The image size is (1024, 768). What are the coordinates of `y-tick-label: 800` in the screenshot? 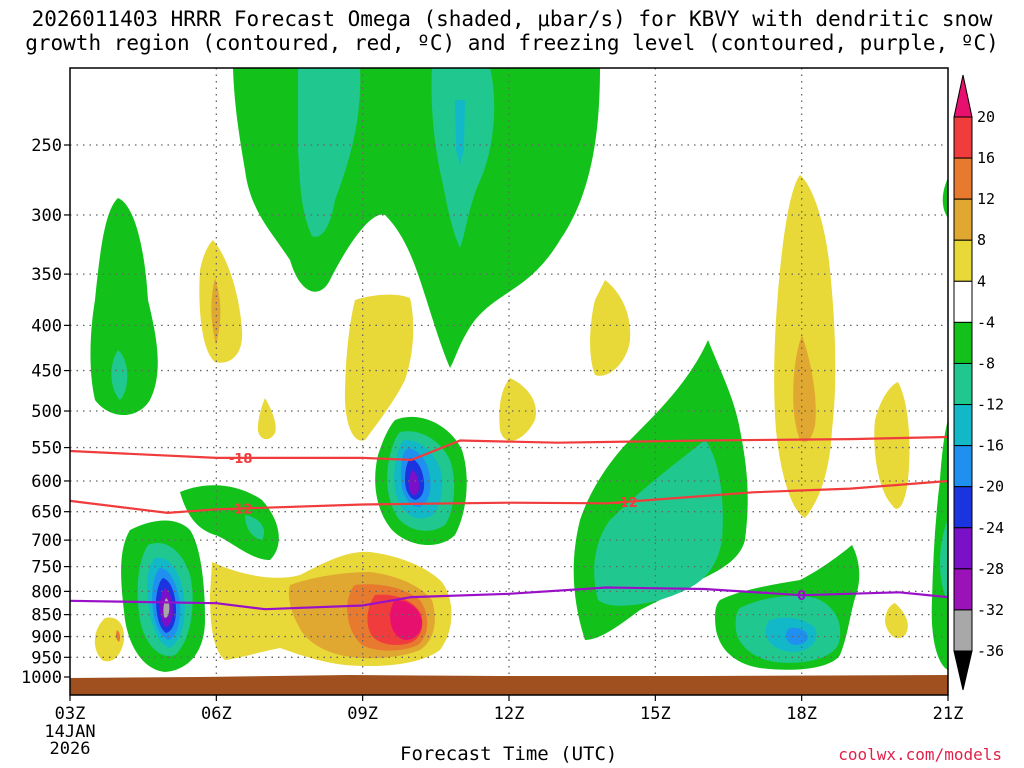 It's located at (46, 592).